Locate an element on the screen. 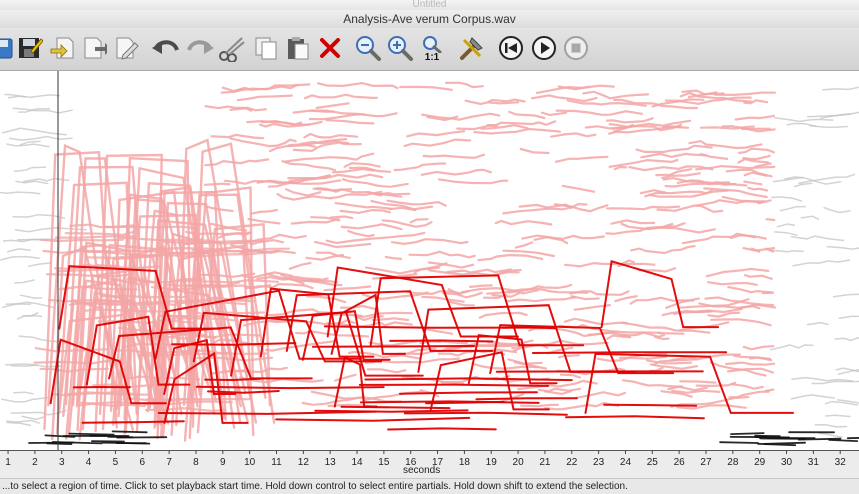 The height and width of the screenshot is (494, 859). paste-button is located at coordinates (298, 48).